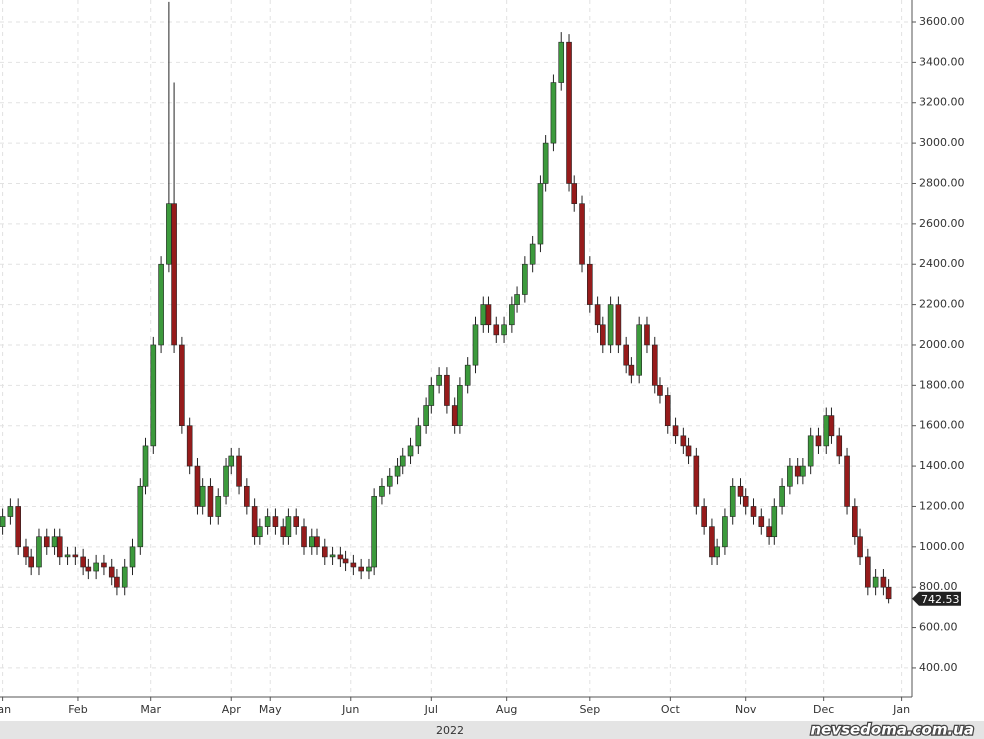 The width and height of the screenshot is (984, 739). What do you see at coordinates (942, 61) in the screenshot?
I see `y-tick-label: 3400.00` at bounding box center [942, 61].